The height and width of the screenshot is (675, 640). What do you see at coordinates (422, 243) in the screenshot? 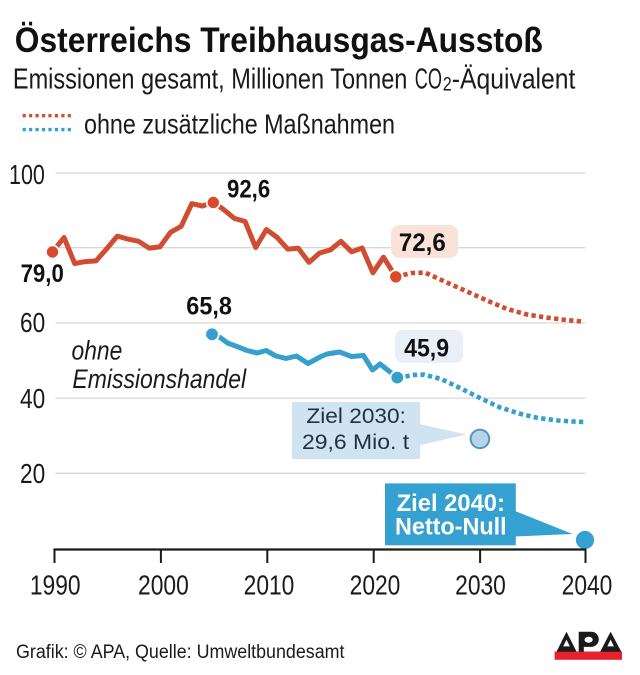
I see `svg-text: 72,6` at bounding box center [422, 243].